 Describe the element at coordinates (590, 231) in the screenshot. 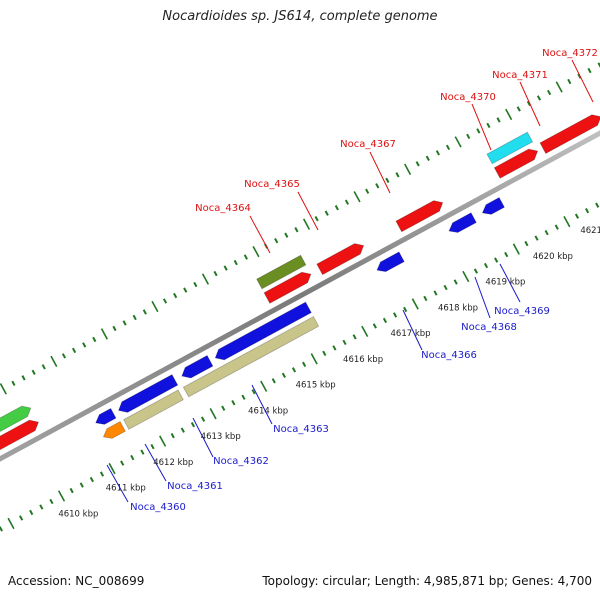

I see `kbp-label: 4621 kbp` at that location.